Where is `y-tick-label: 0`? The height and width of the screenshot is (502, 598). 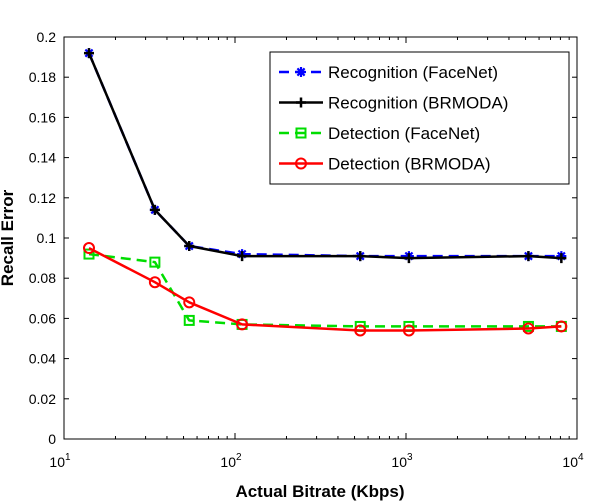
y-tick-label: 0 is located at coordinates (52, 439).